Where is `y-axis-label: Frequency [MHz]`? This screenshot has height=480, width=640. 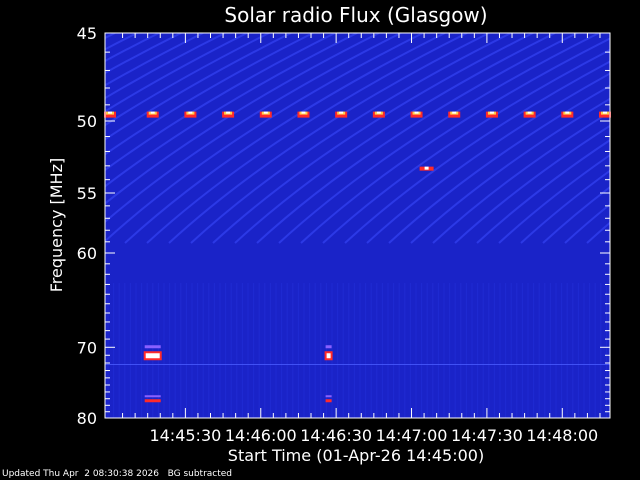 y-axis-label: Frequency [MHz] is located at coordinates (56, 225).